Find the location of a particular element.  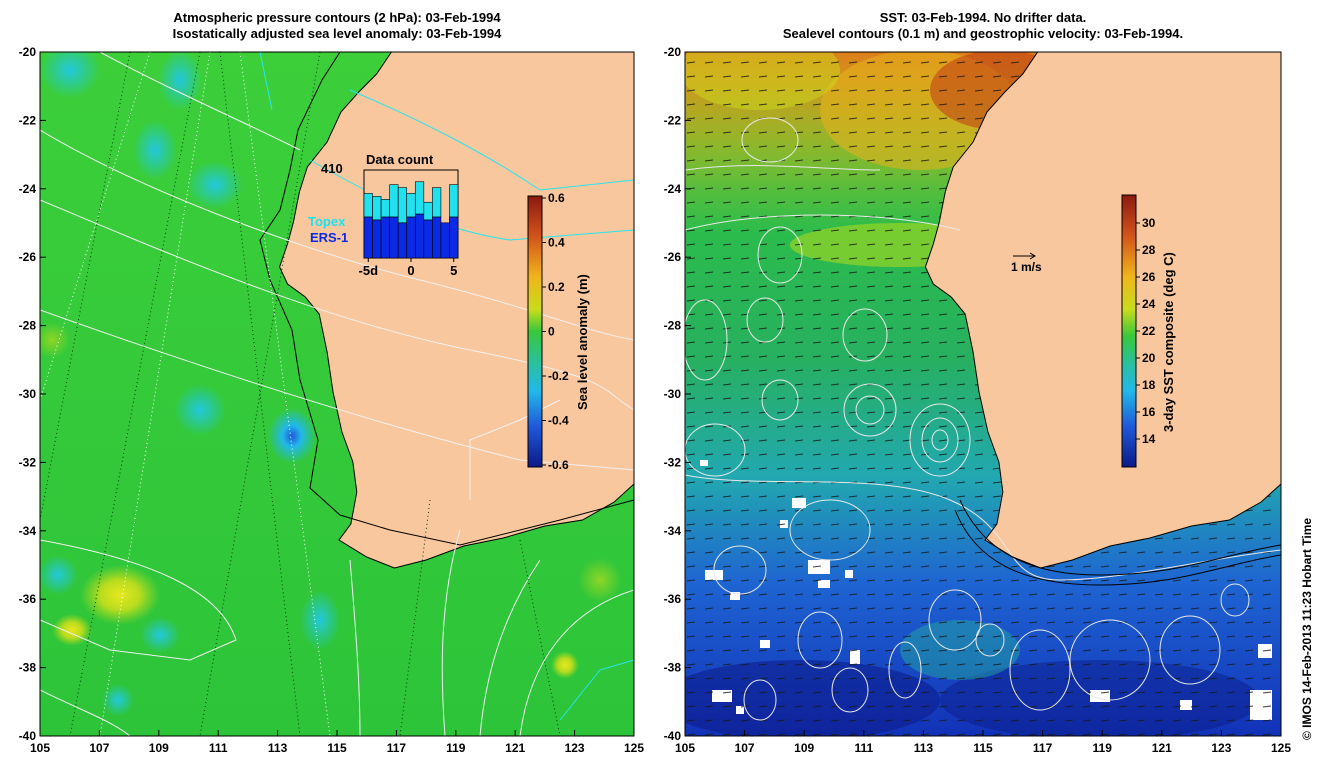

left-lat-tick-label: -22 is located at coordinates (28, 120).